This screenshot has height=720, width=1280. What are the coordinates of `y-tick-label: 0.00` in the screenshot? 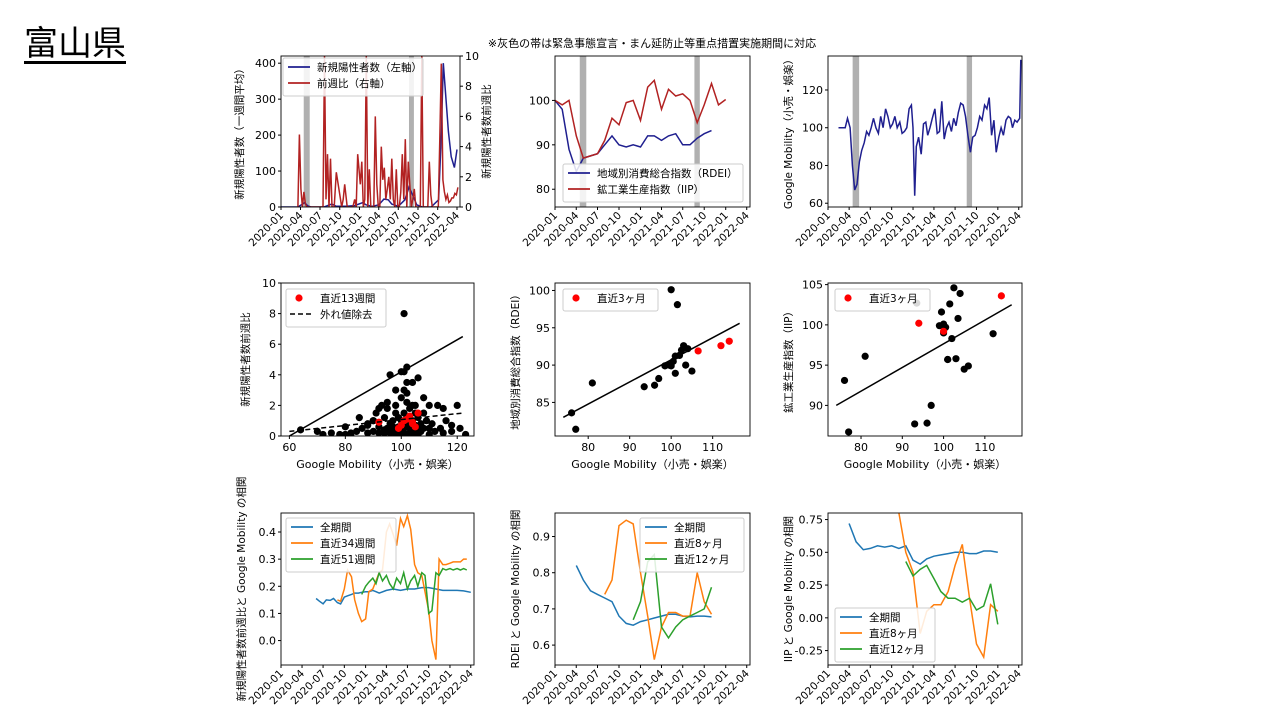 It's located at (811, 618).